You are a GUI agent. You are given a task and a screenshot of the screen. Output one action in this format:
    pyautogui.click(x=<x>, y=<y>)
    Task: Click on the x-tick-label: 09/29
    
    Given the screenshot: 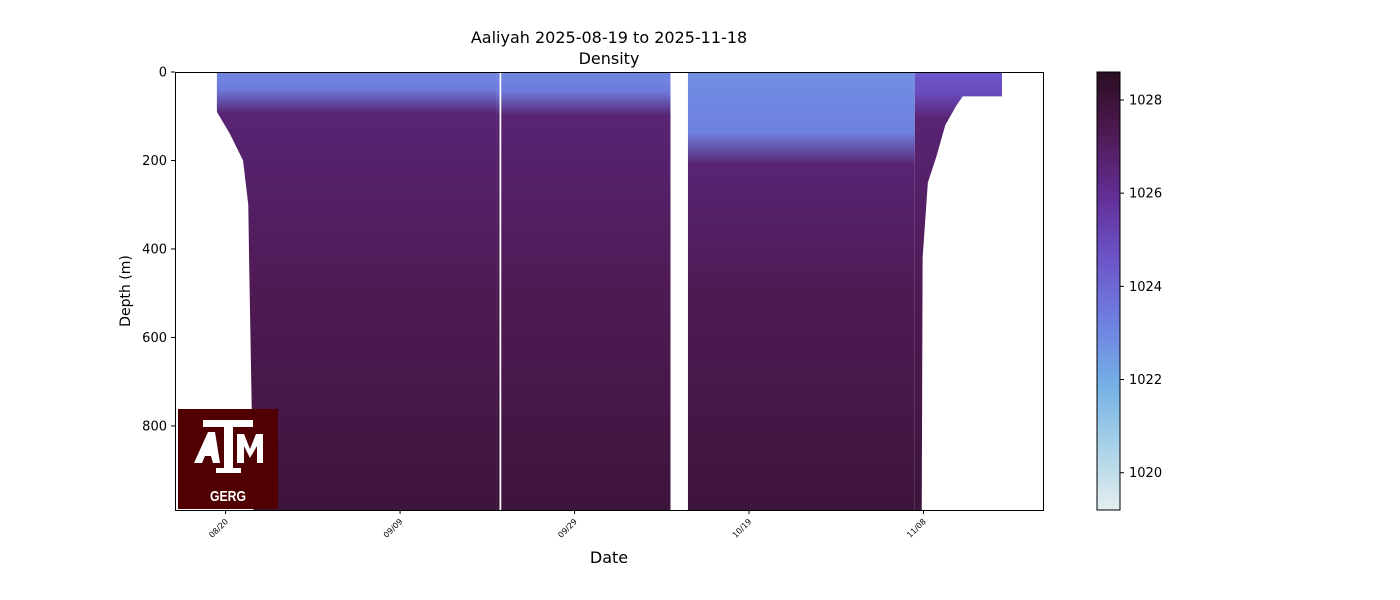 What is the action you would take?
    pyautogui.click(x=567, y=528)
    